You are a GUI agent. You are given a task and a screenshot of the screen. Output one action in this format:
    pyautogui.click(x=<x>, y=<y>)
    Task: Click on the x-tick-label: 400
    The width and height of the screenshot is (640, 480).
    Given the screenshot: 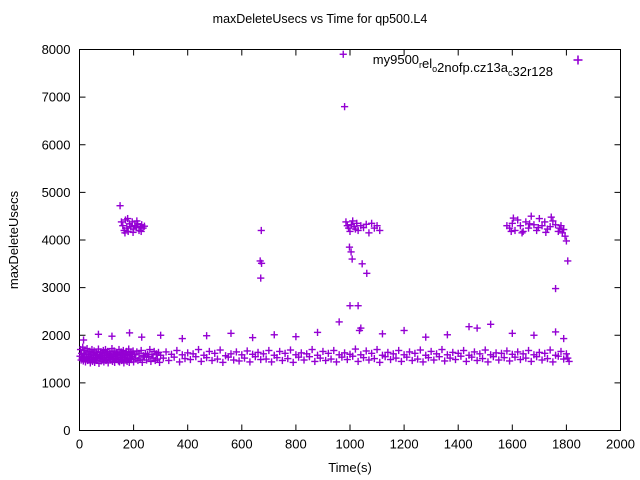 What is the action you would take?
    pyautogui.click(x=188, y=444)
    